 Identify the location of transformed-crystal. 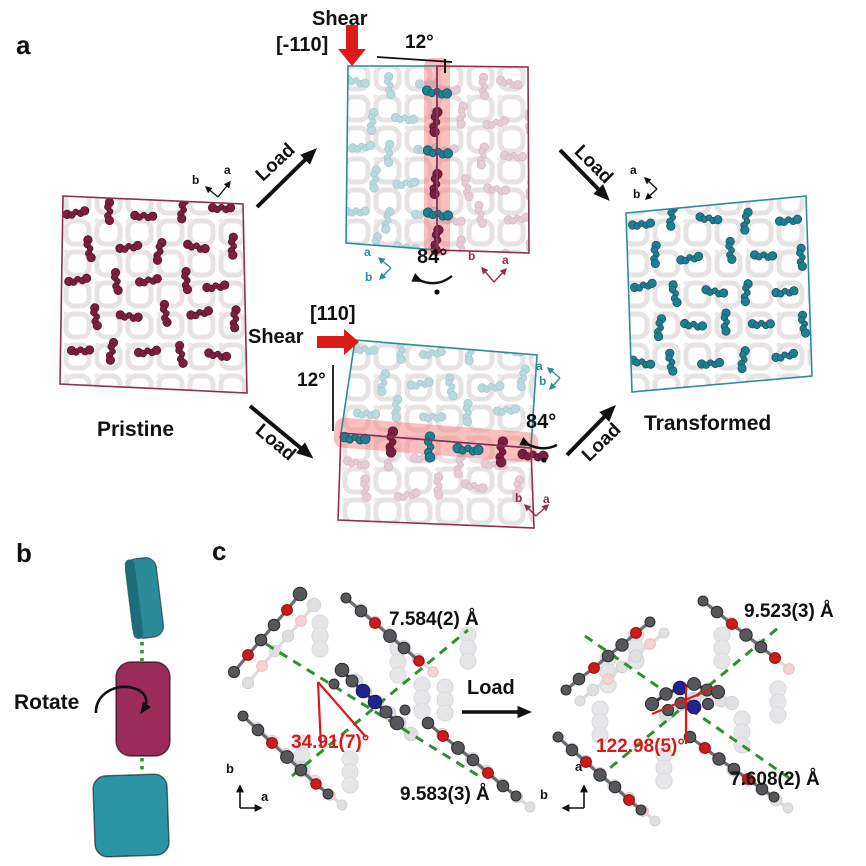
(719, 294).